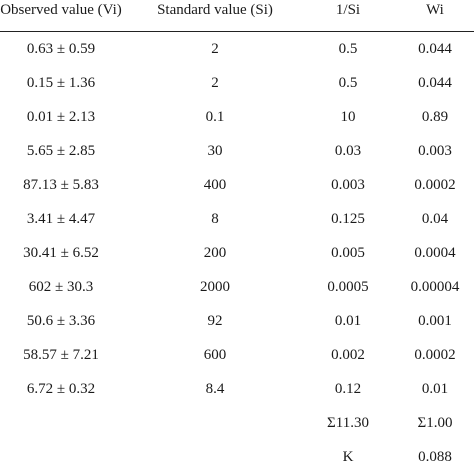 Image resolution: width=474 pixels, height=474 pixels. I want to click on table-row: 87.13 ± 5.83 400 0.003 0.0002, so click(237, 185).